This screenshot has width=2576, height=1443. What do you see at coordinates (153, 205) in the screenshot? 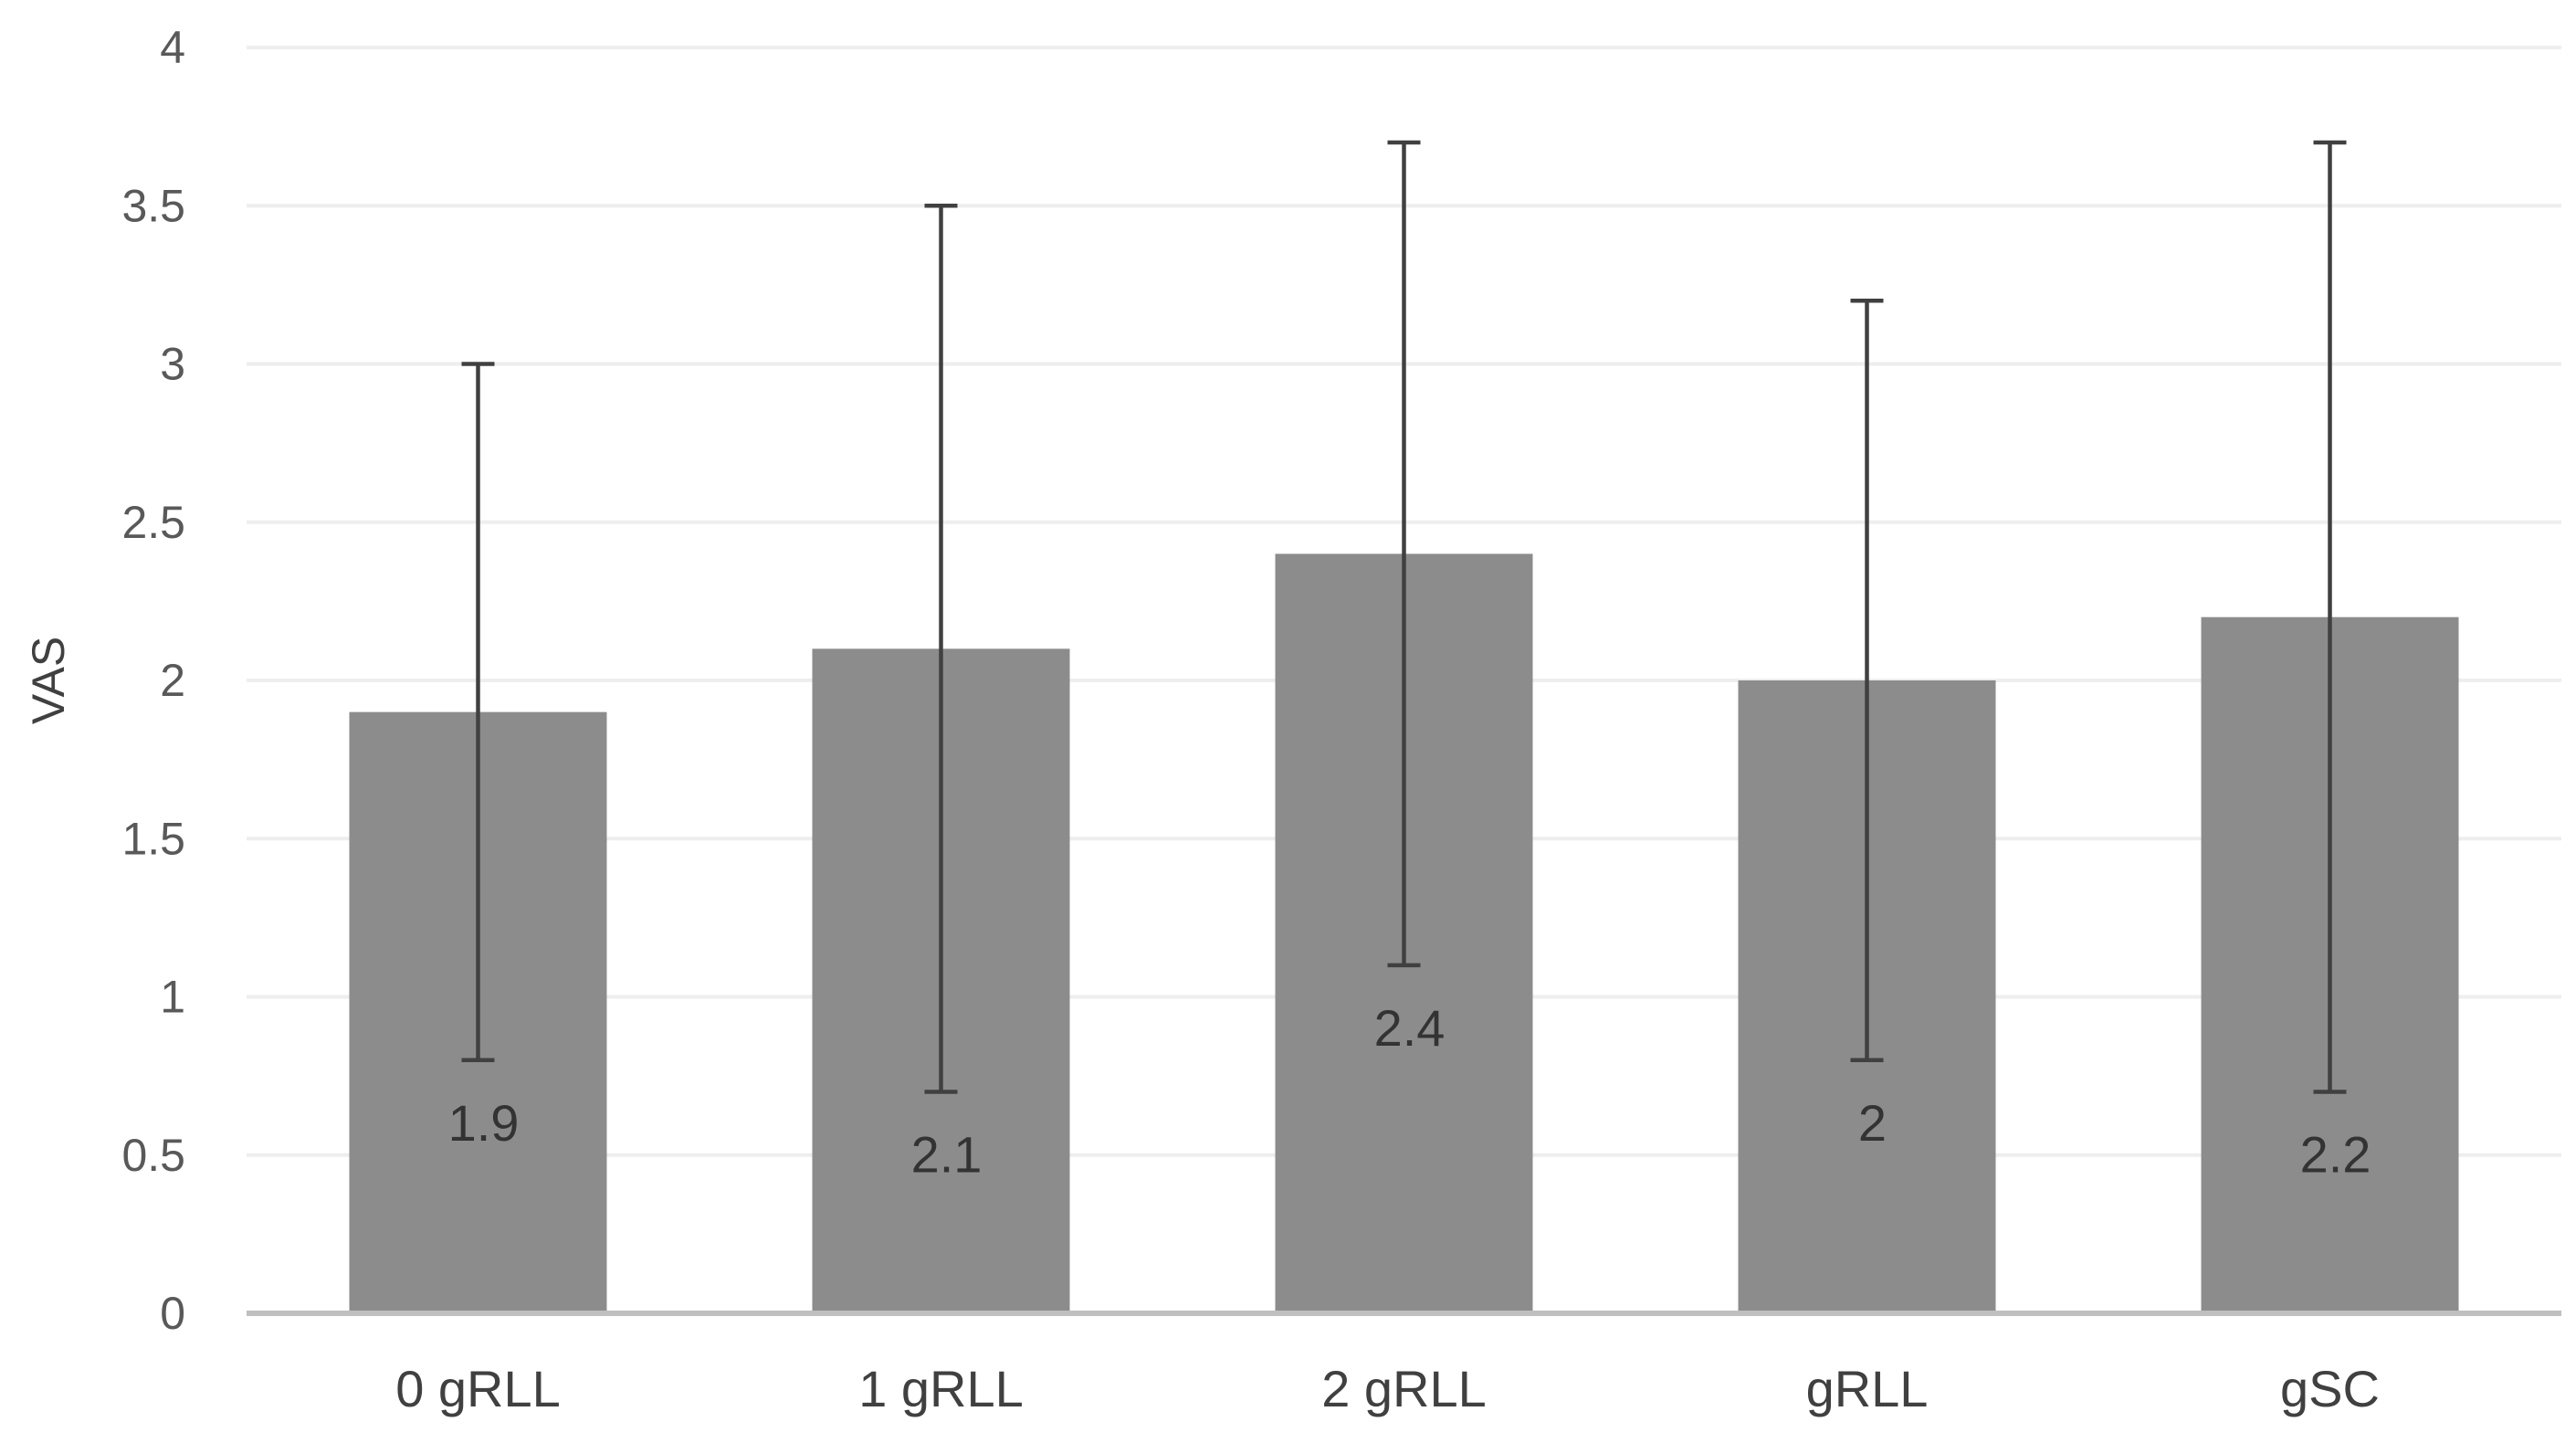
I see `y-tick-label: 3.5` at bounding box center [153, 205].